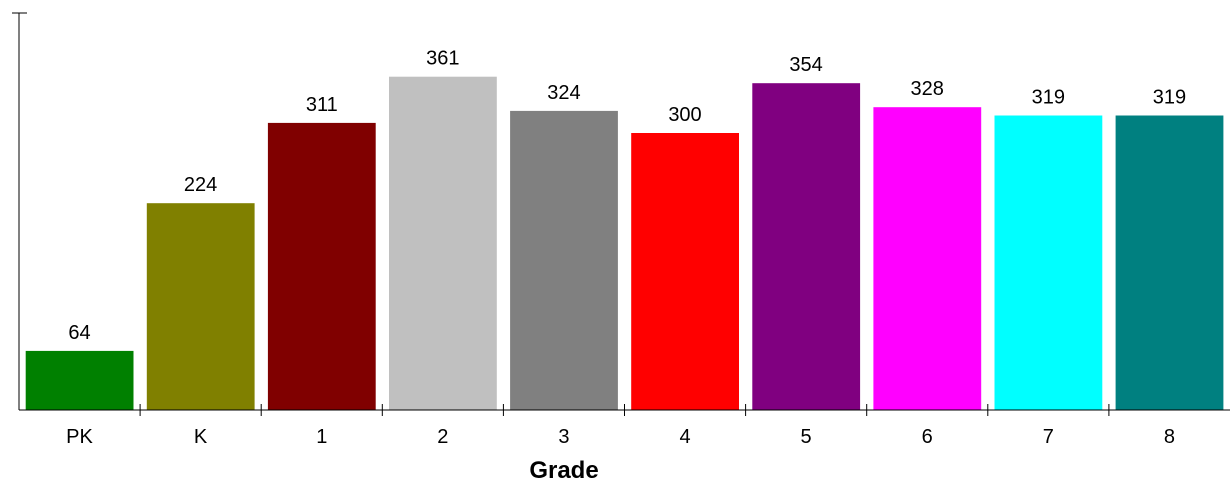 The image size is (1230, 491). Describe the element at coordinates (805, 65) in the screenshot. I see `data-label-5: 354` at that location.